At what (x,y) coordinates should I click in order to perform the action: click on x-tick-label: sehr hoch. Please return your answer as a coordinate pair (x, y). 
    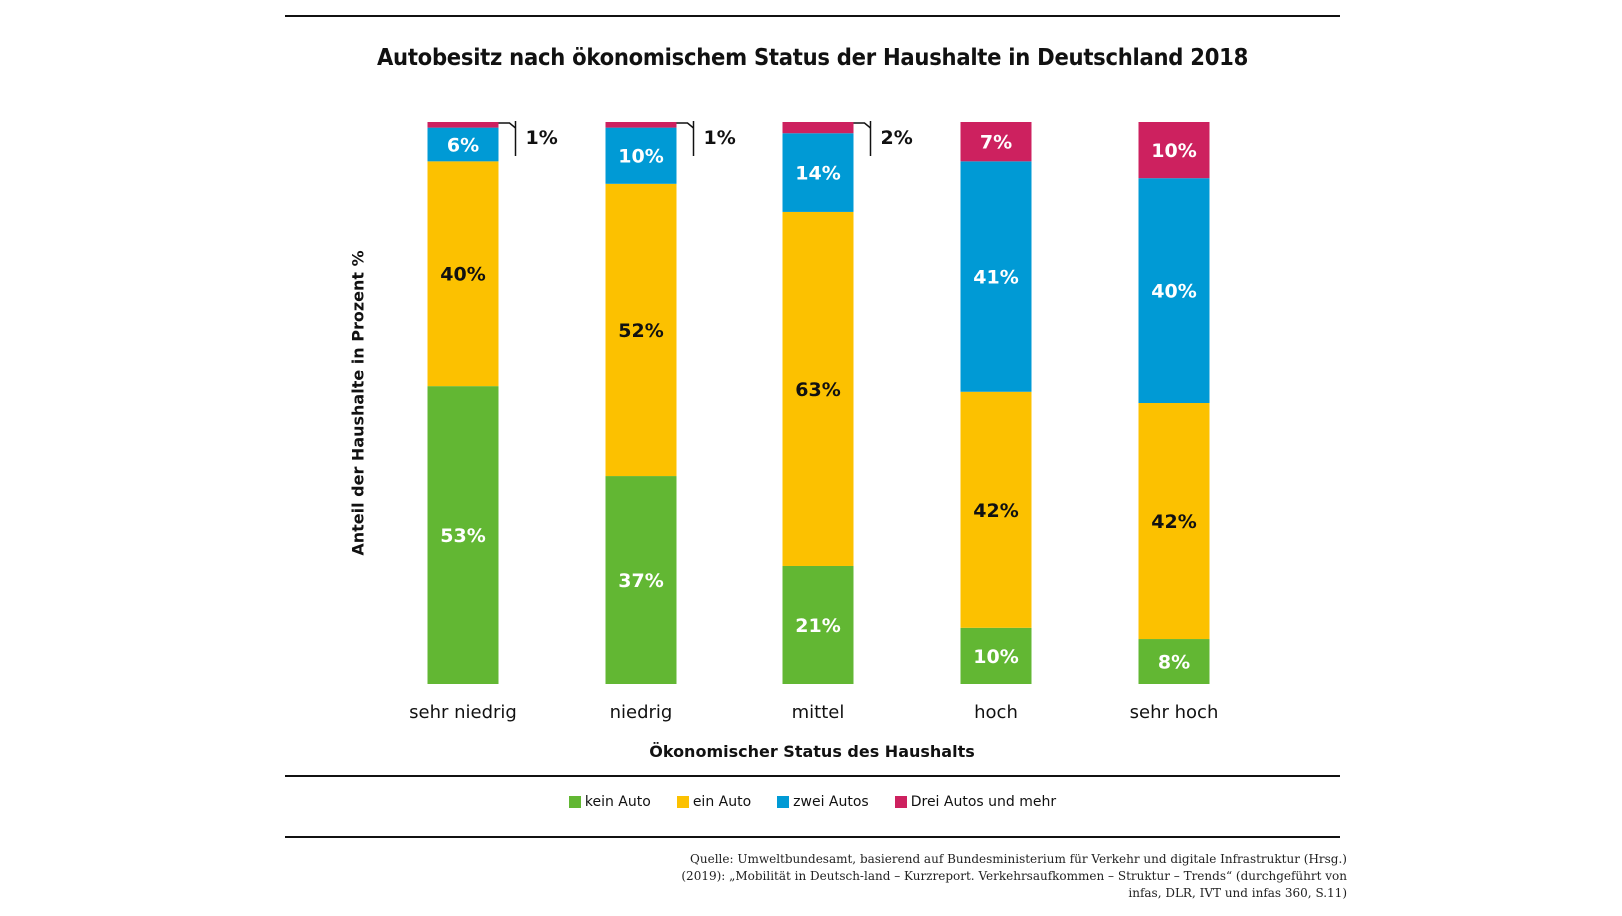
    Looking at the image, I should click on (1174, 712).